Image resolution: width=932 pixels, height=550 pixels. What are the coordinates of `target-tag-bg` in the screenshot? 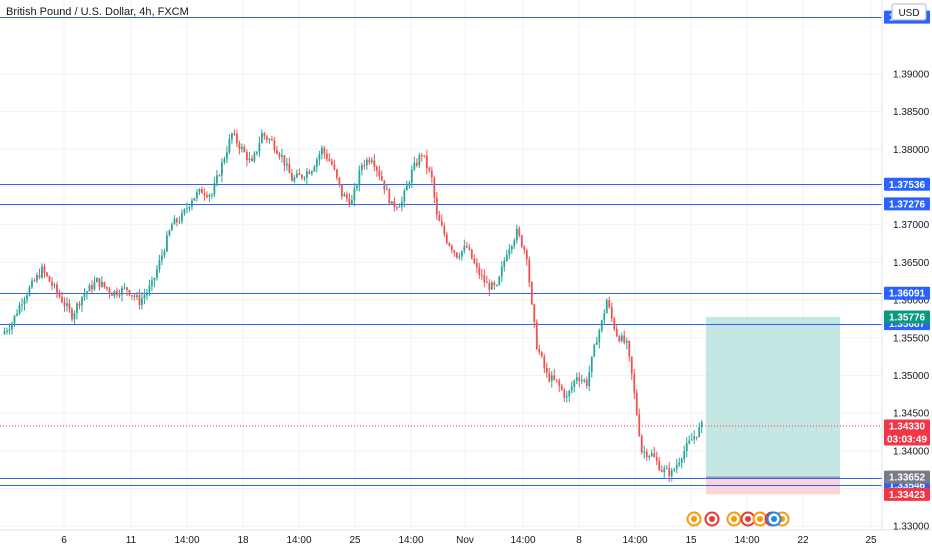 It's located at (907, 317).